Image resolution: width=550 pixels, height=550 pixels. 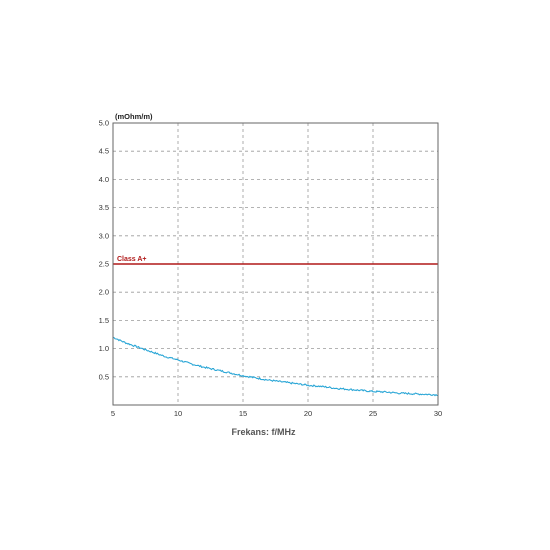 I want to click on y-tick-label: 2.5, so click(x=104, y=264).